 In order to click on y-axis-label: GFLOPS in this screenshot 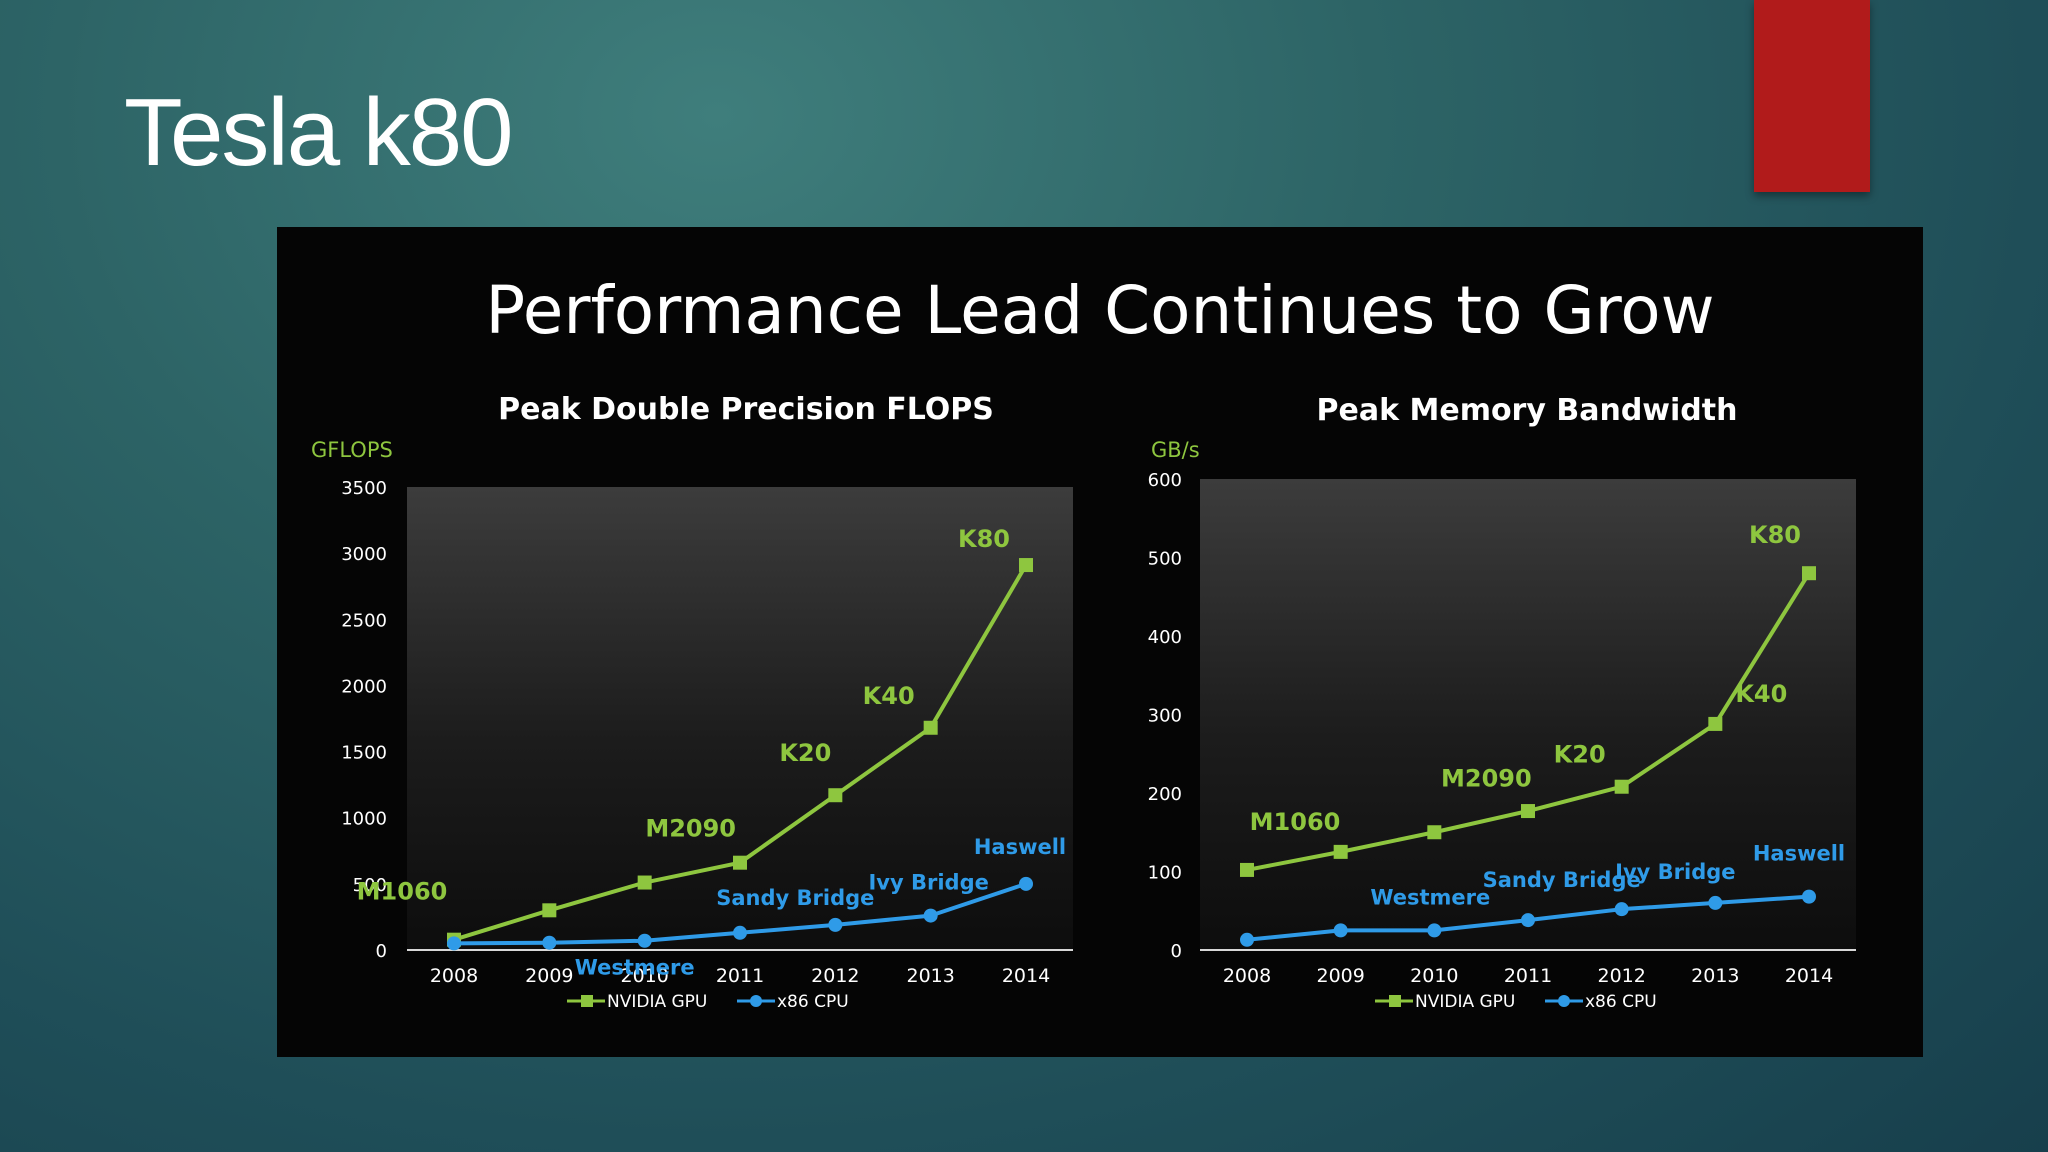, I will do `click(352, 450)`.